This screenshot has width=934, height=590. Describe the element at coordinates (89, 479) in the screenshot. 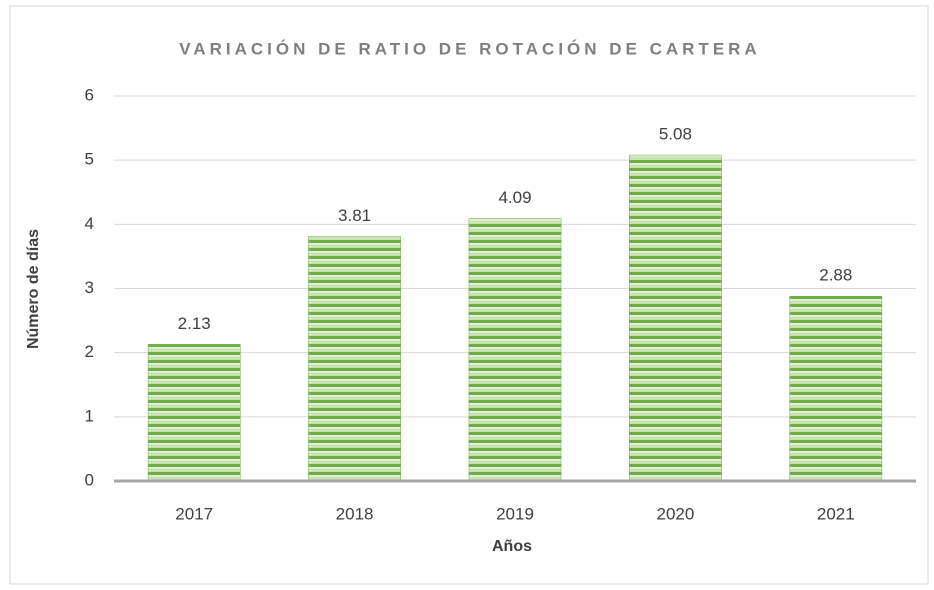

I see `y-tick-label: 0` at that location.